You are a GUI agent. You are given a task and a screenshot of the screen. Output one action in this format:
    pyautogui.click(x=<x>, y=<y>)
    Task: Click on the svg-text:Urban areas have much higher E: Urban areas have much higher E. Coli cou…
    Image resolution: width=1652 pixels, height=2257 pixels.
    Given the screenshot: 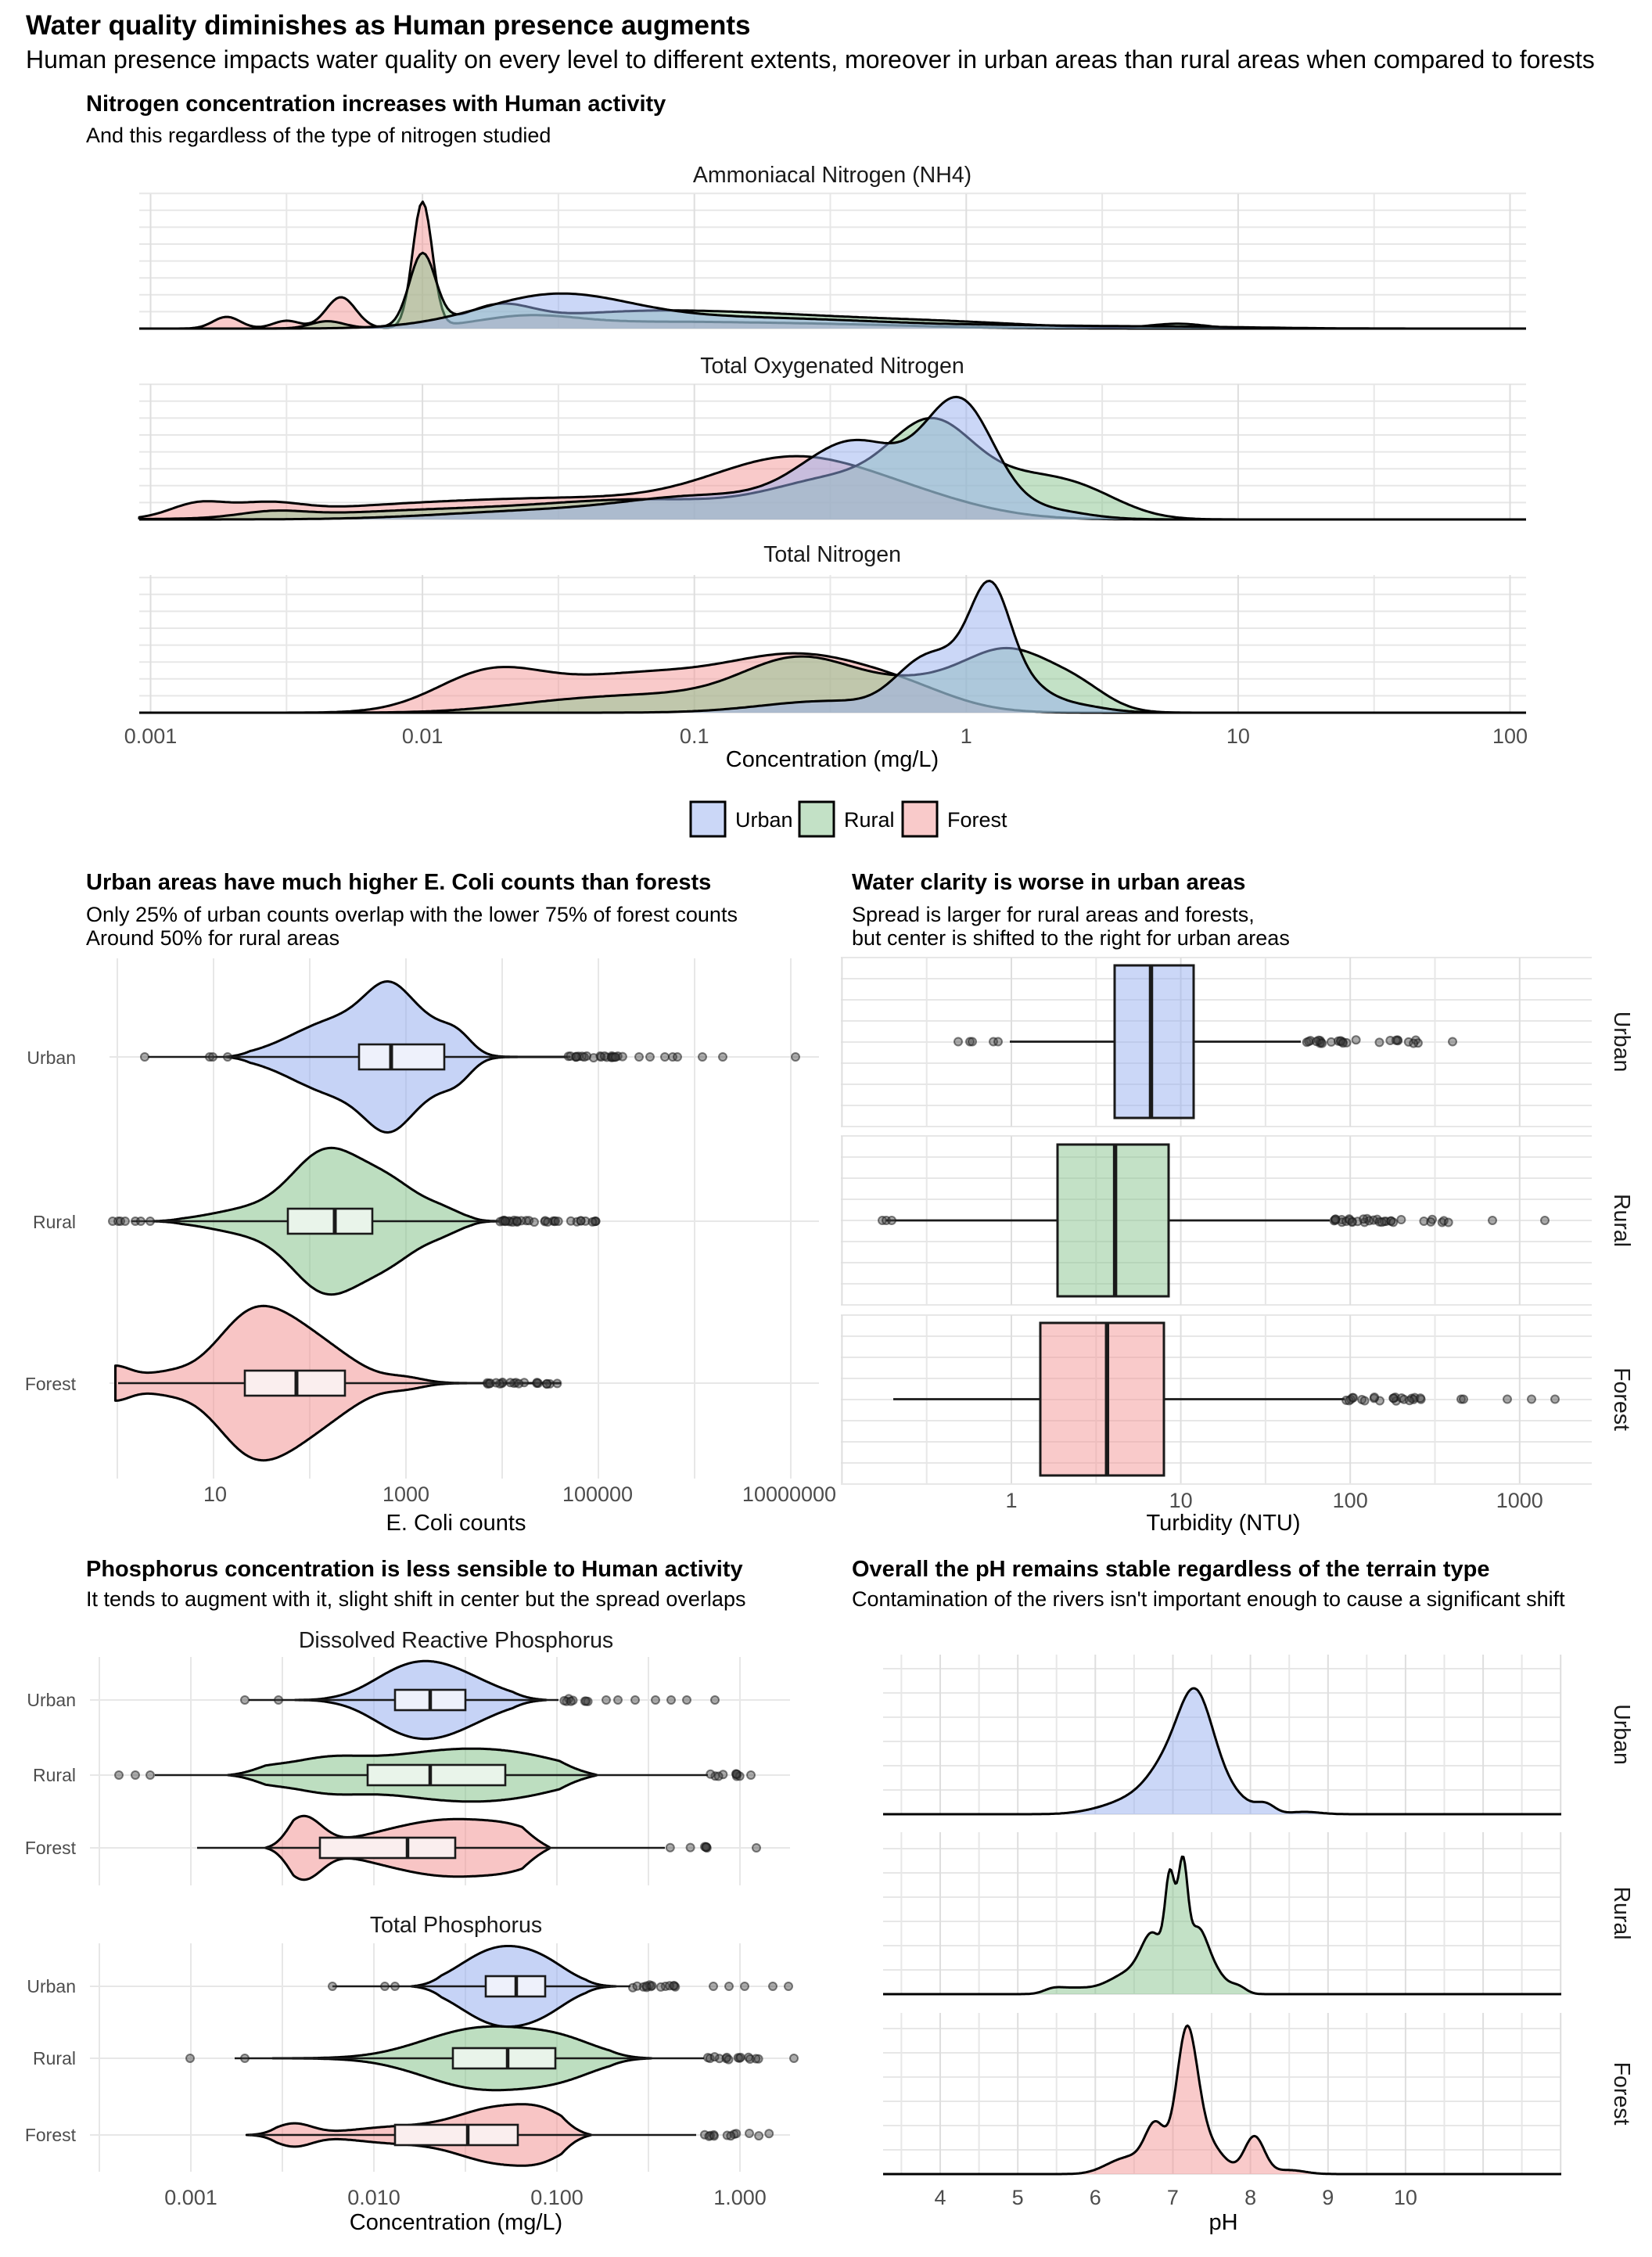 What is the action you would take?
    pyautogui.click(x=398, y=882)
    